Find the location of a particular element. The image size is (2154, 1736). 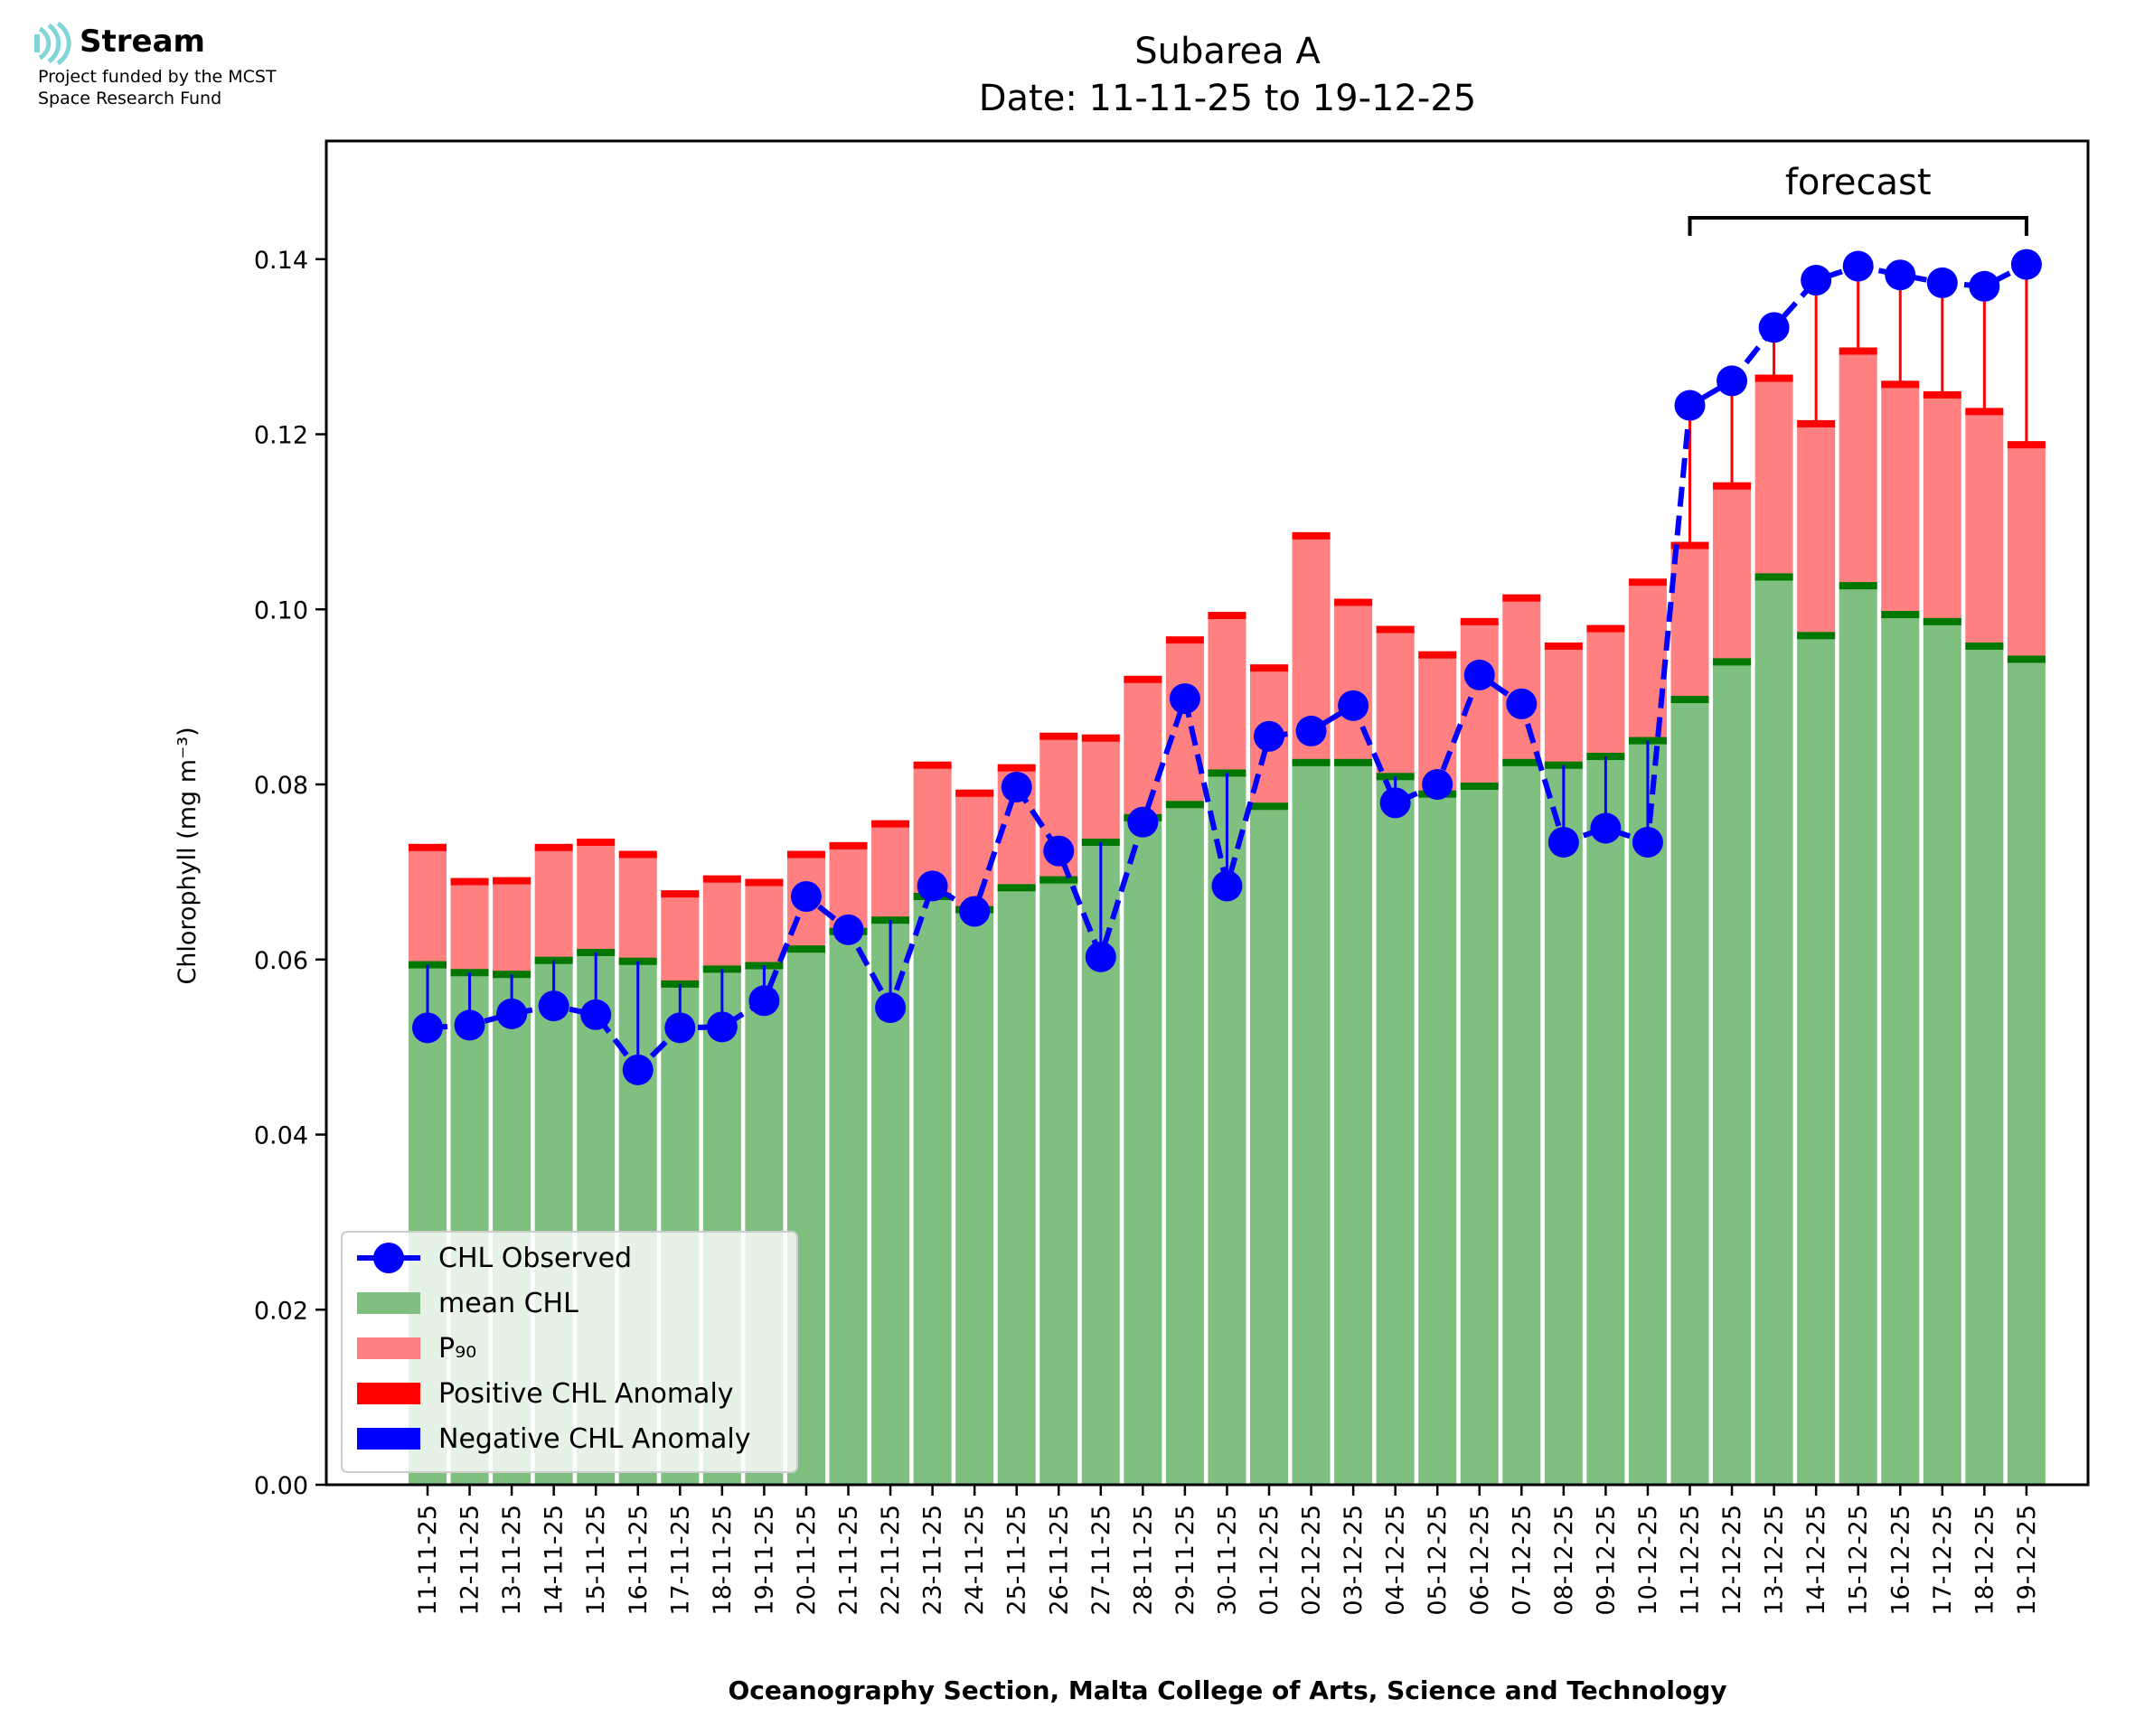

legend-marker-chl-observed is located at coordinates (388, 1258).